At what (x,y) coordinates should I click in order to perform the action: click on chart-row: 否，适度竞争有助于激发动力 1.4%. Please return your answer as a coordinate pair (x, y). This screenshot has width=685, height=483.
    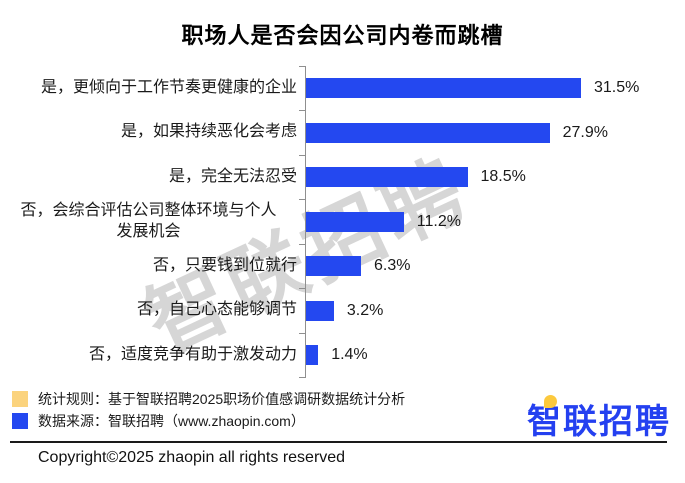
    Looking at the image, I should click on (342, 355).